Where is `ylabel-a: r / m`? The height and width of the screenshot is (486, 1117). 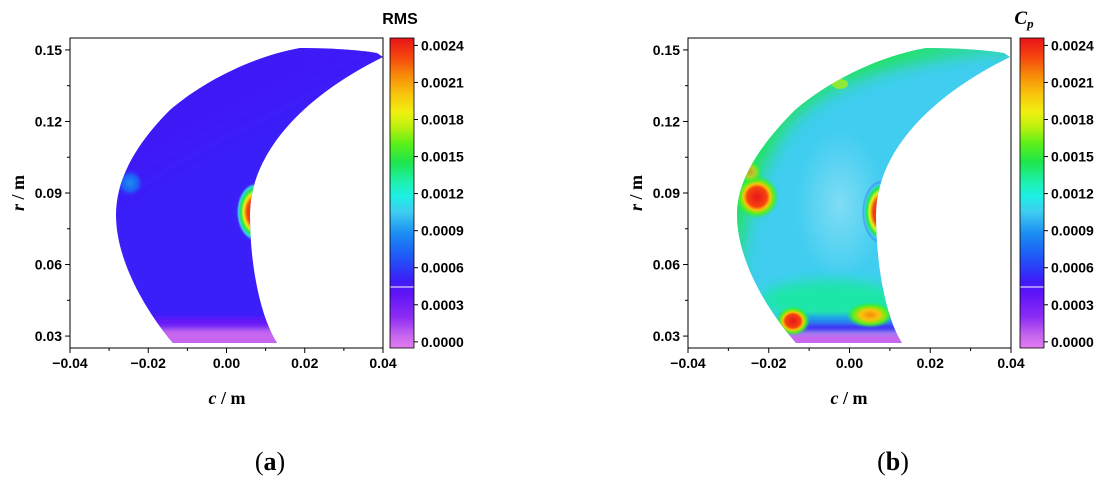 ylabel-a: r / m is located at coordinates (18, 193).